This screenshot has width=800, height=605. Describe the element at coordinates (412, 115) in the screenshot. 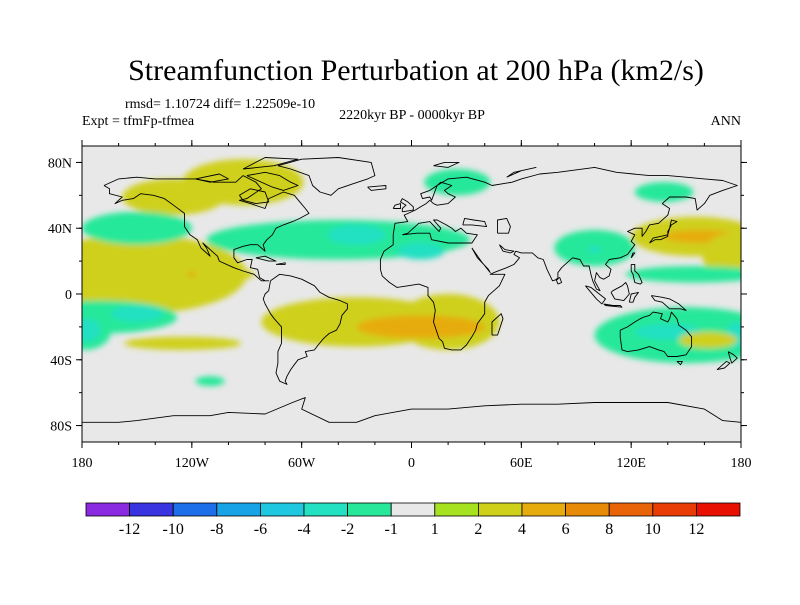

I see `time-range-label: 2220kyr BP - 0000kyr BP` at that location.